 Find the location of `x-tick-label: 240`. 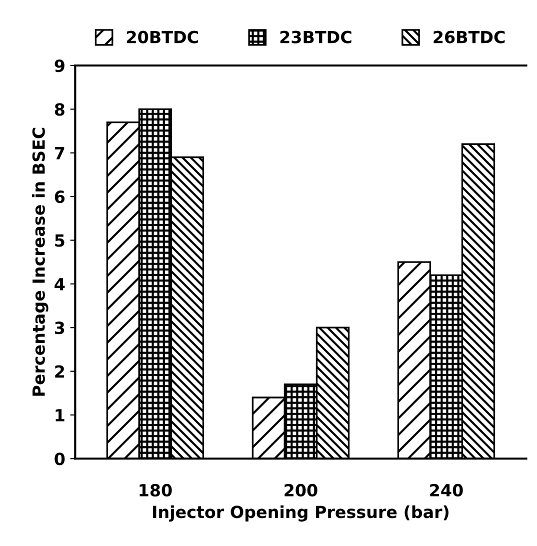

x-tick-label: 240 is located at coordinates (446, 490).